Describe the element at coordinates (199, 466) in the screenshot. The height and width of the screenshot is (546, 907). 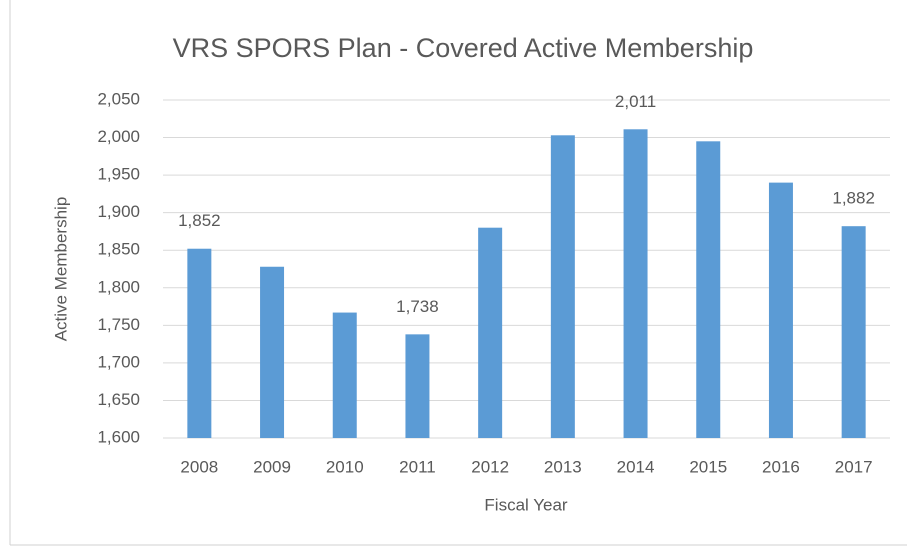
I see `x-tick-label: 2008` at that location.